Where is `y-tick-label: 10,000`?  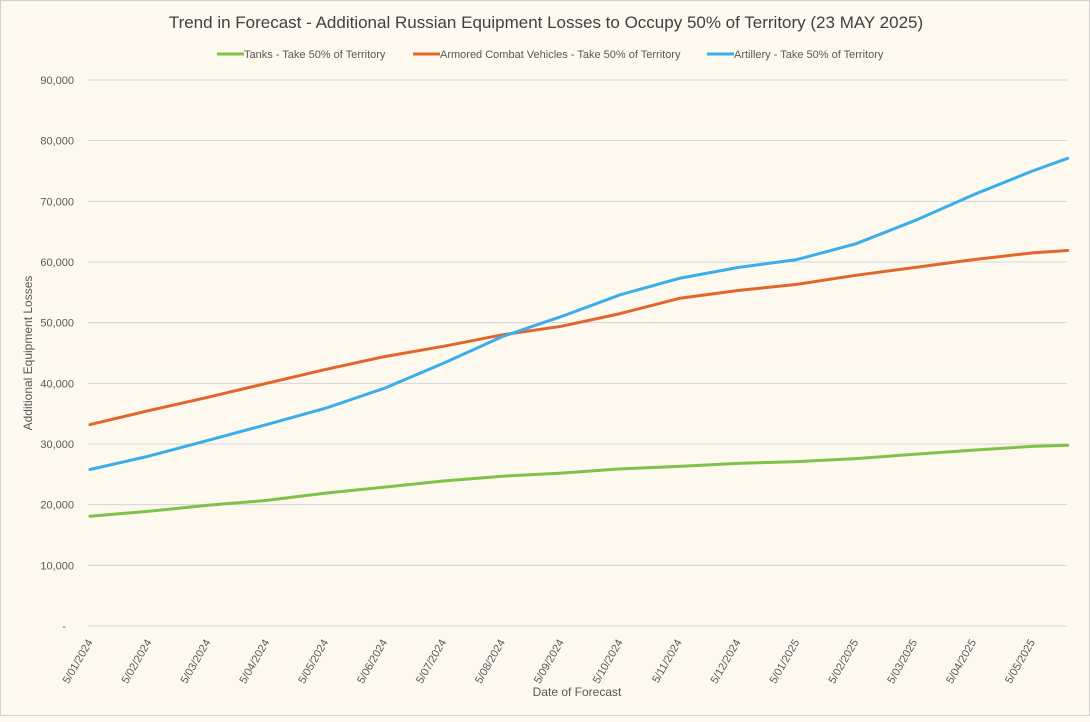 y-tick-label: 10,000 is located at coordinates (57, 566).